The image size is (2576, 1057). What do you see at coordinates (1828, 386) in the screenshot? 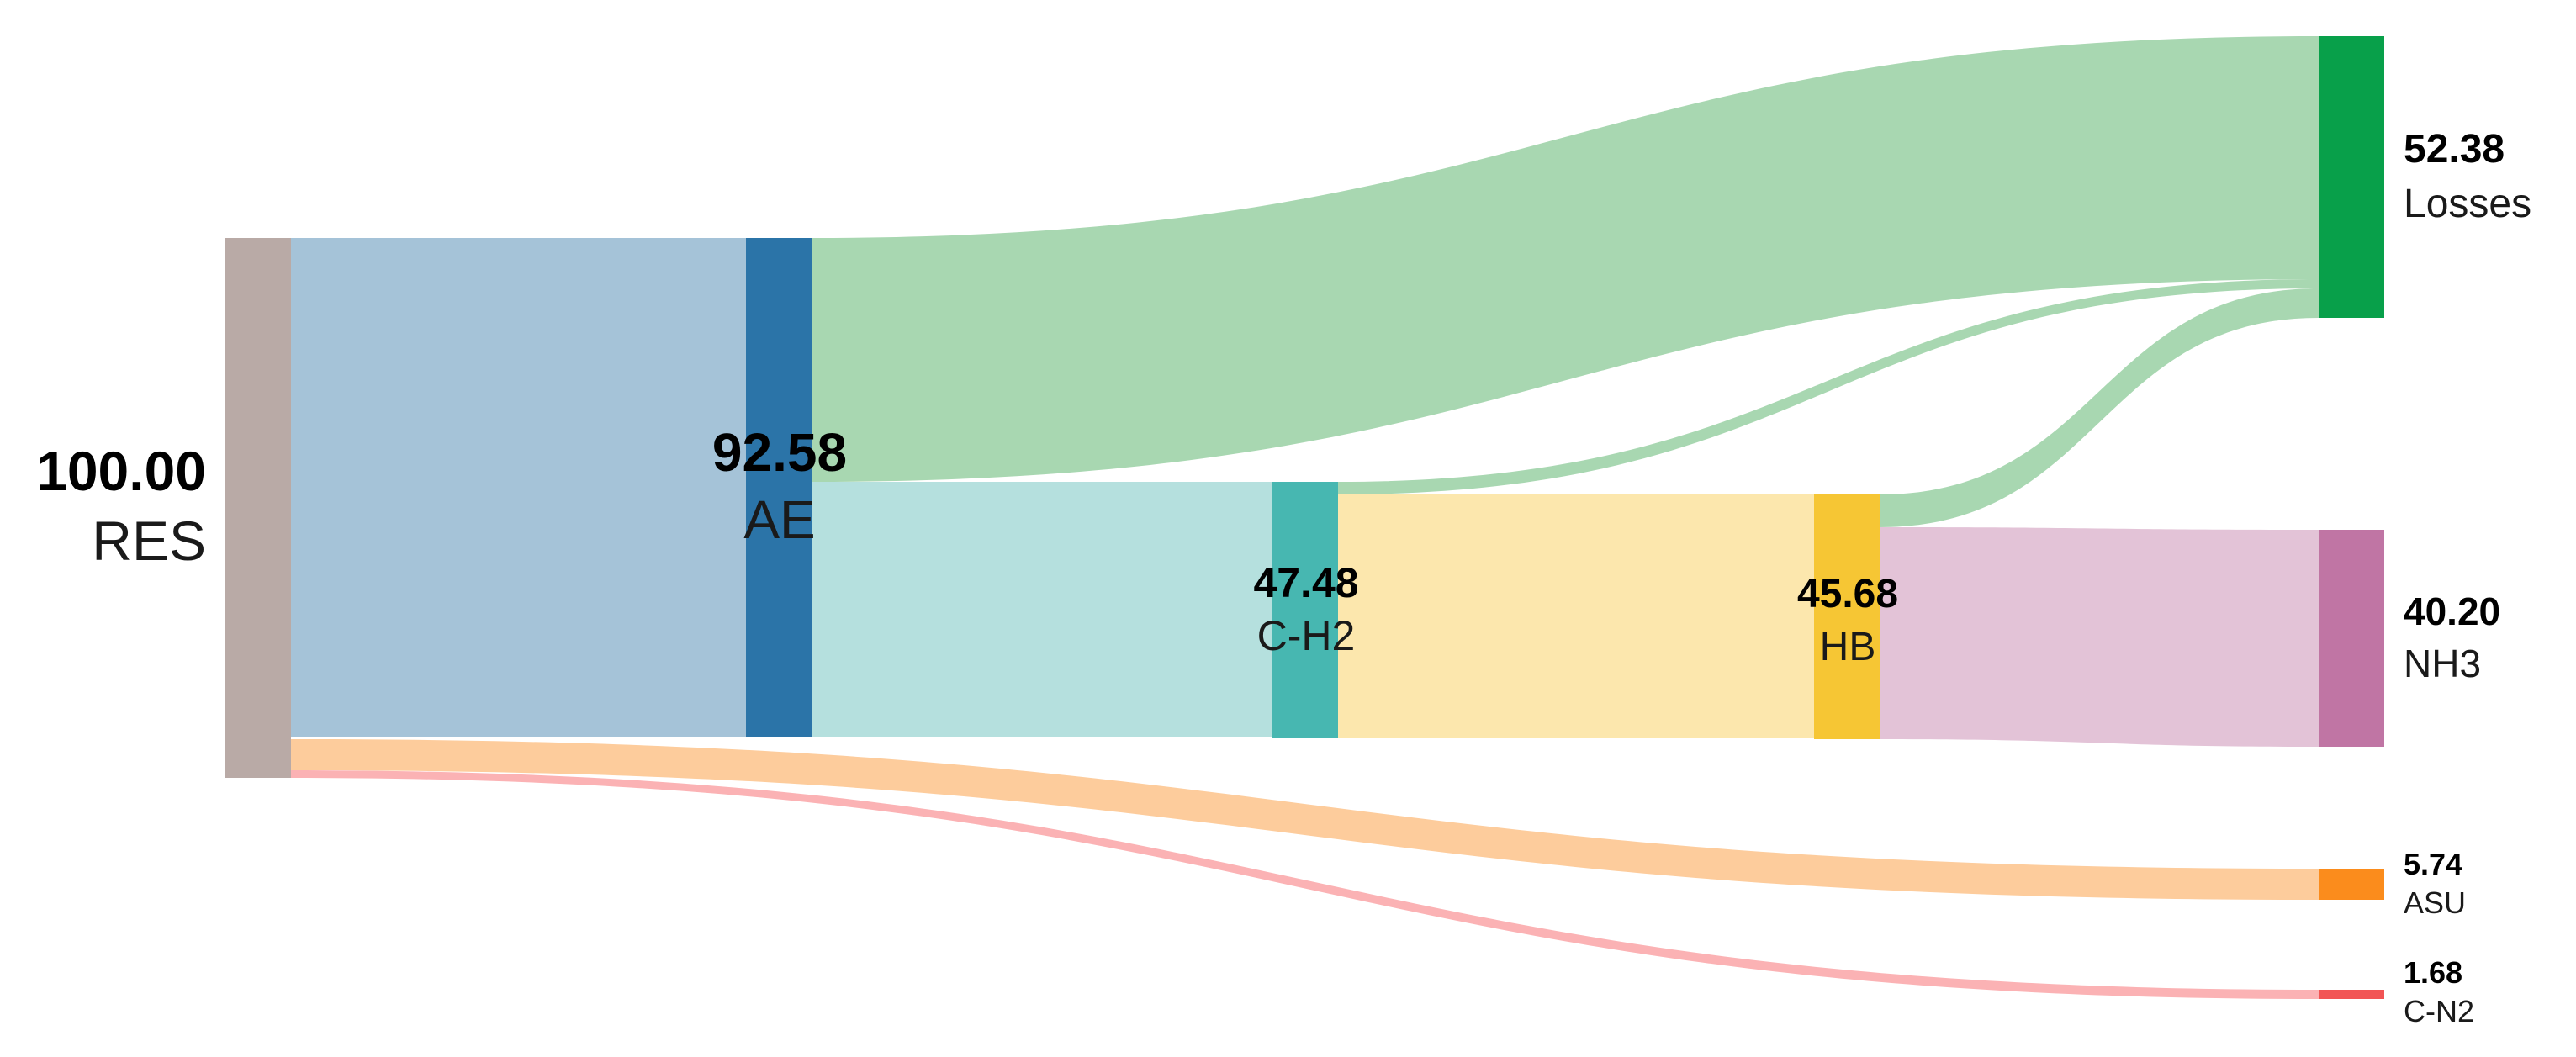
I see `link-c-h2-to-losses` at bounding box center [1828, 386].